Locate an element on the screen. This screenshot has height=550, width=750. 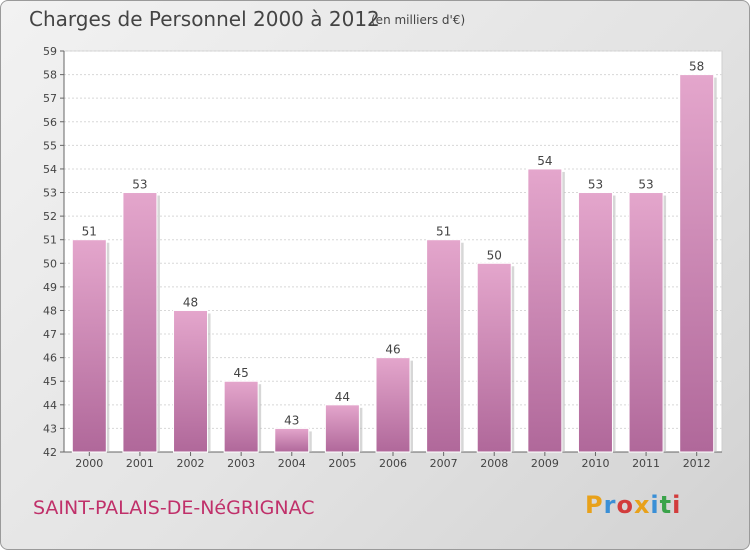
chart-subtitle: (en milliers d'€) is located at coordinates (418, 20).